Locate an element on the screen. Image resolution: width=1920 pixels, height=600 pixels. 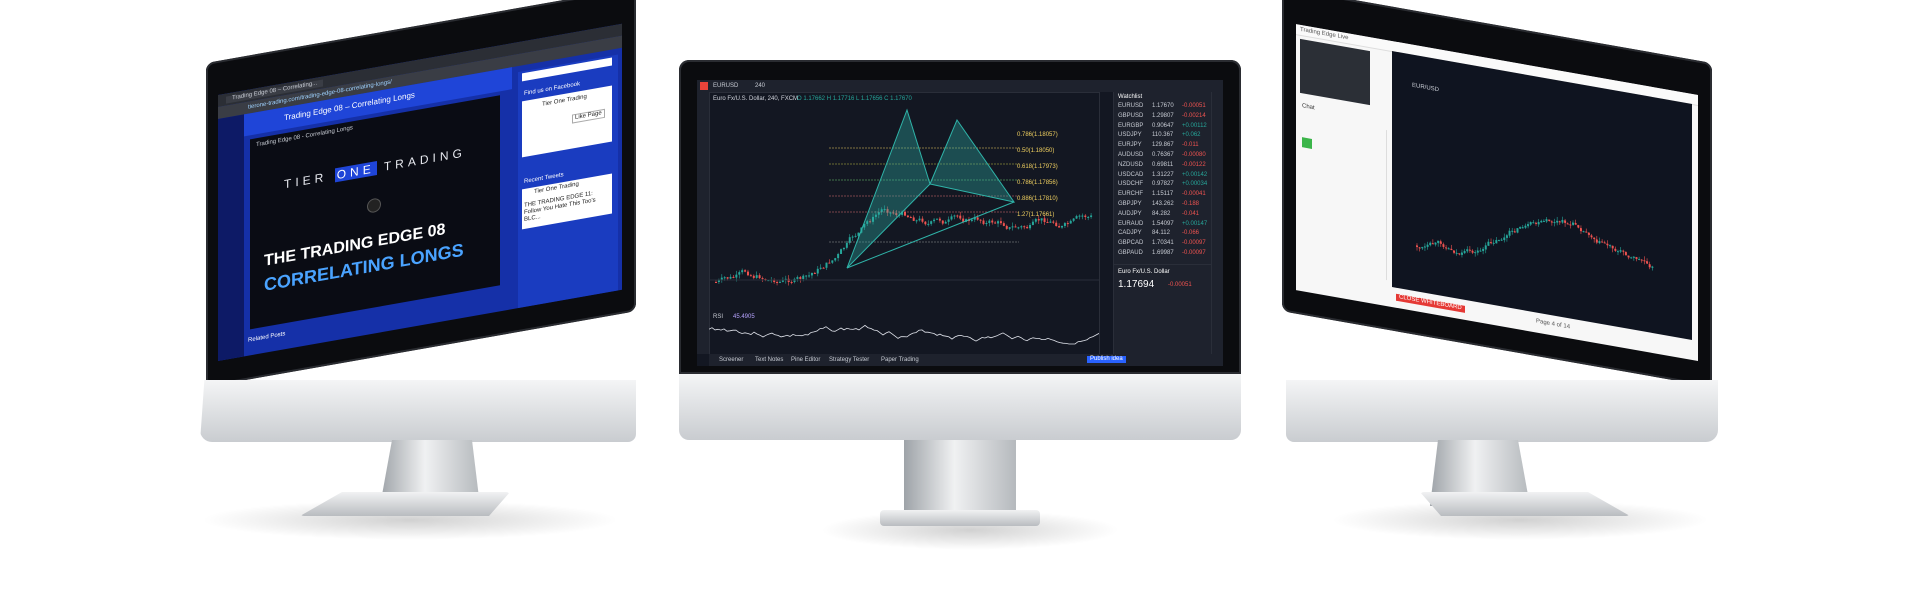
watchlist-symbol: AUDJPY is located at coordinates (1130, 213).